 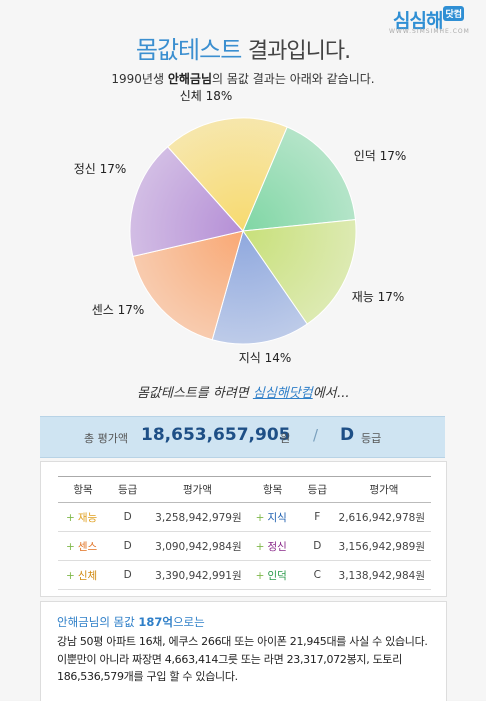 What do you see at coordinates (87, 517) in the screenshot?
I see `item-name: 재능` at bounding box center [87, 517].